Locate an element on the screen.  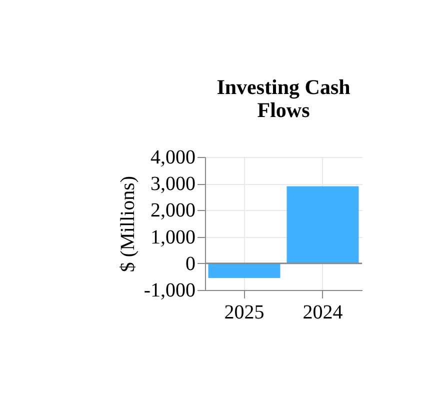
x-tick-label: 2025 is located at coordinates (244, 313).